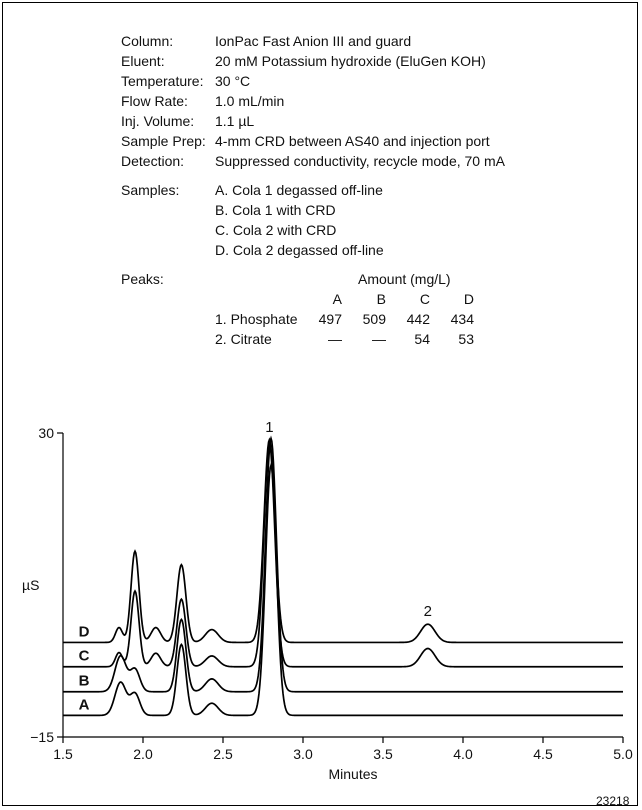  Describe the element at coordinates (243, 339) in the screenshot. I see `peak-name: 2. Citrate` at that location.